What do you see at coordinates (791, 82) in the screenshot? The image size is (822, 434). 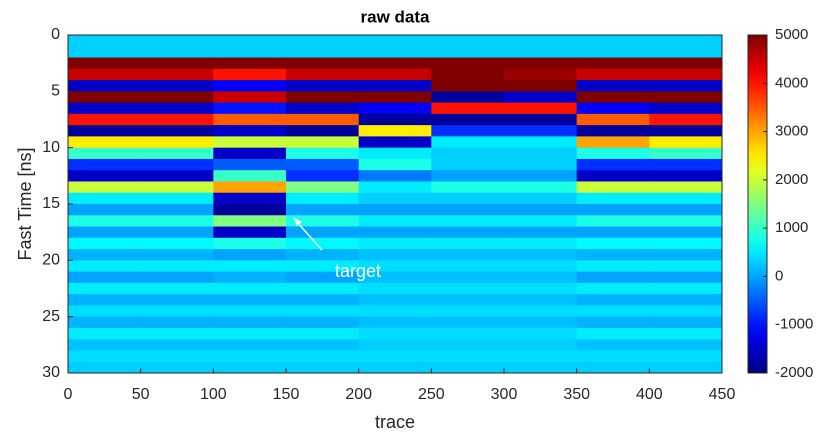 I see `colorbar-tick-label: 4000` at bounding box center [791, 82].